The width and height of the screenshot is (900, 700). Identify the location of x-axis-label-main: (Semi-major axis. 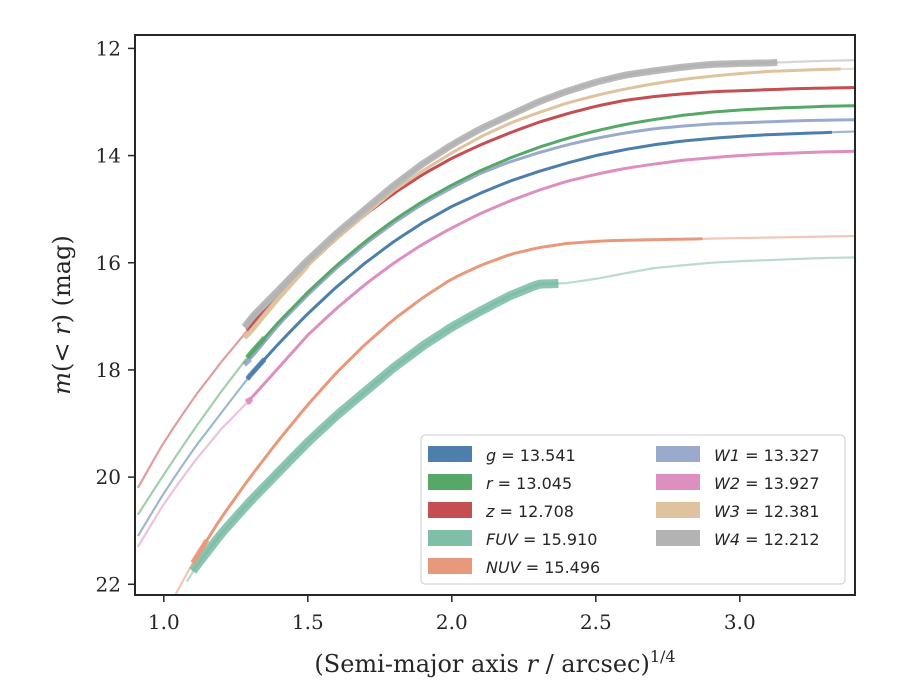
(420, 664).